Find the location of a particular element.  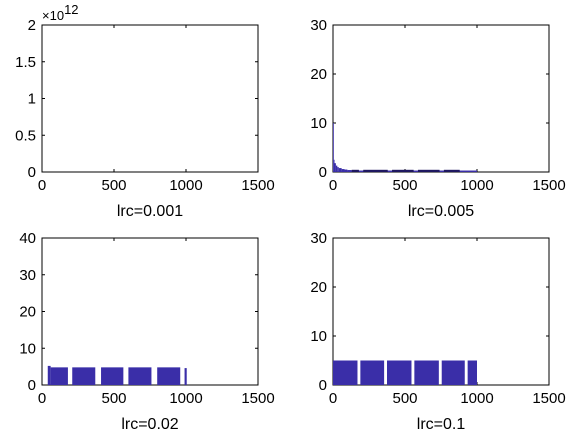

y-tick-label: 1 is located at coordinates (32, 99).